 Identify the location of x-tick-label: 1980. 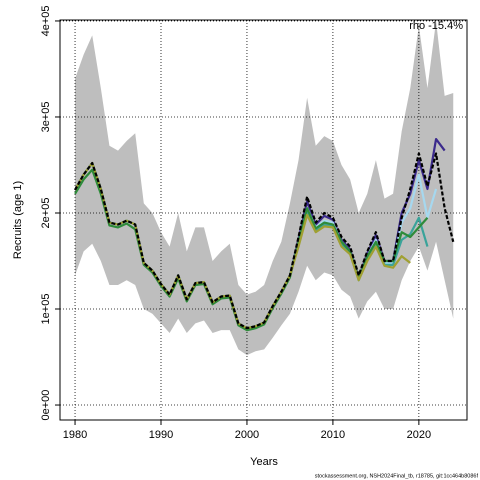
(75, 435).